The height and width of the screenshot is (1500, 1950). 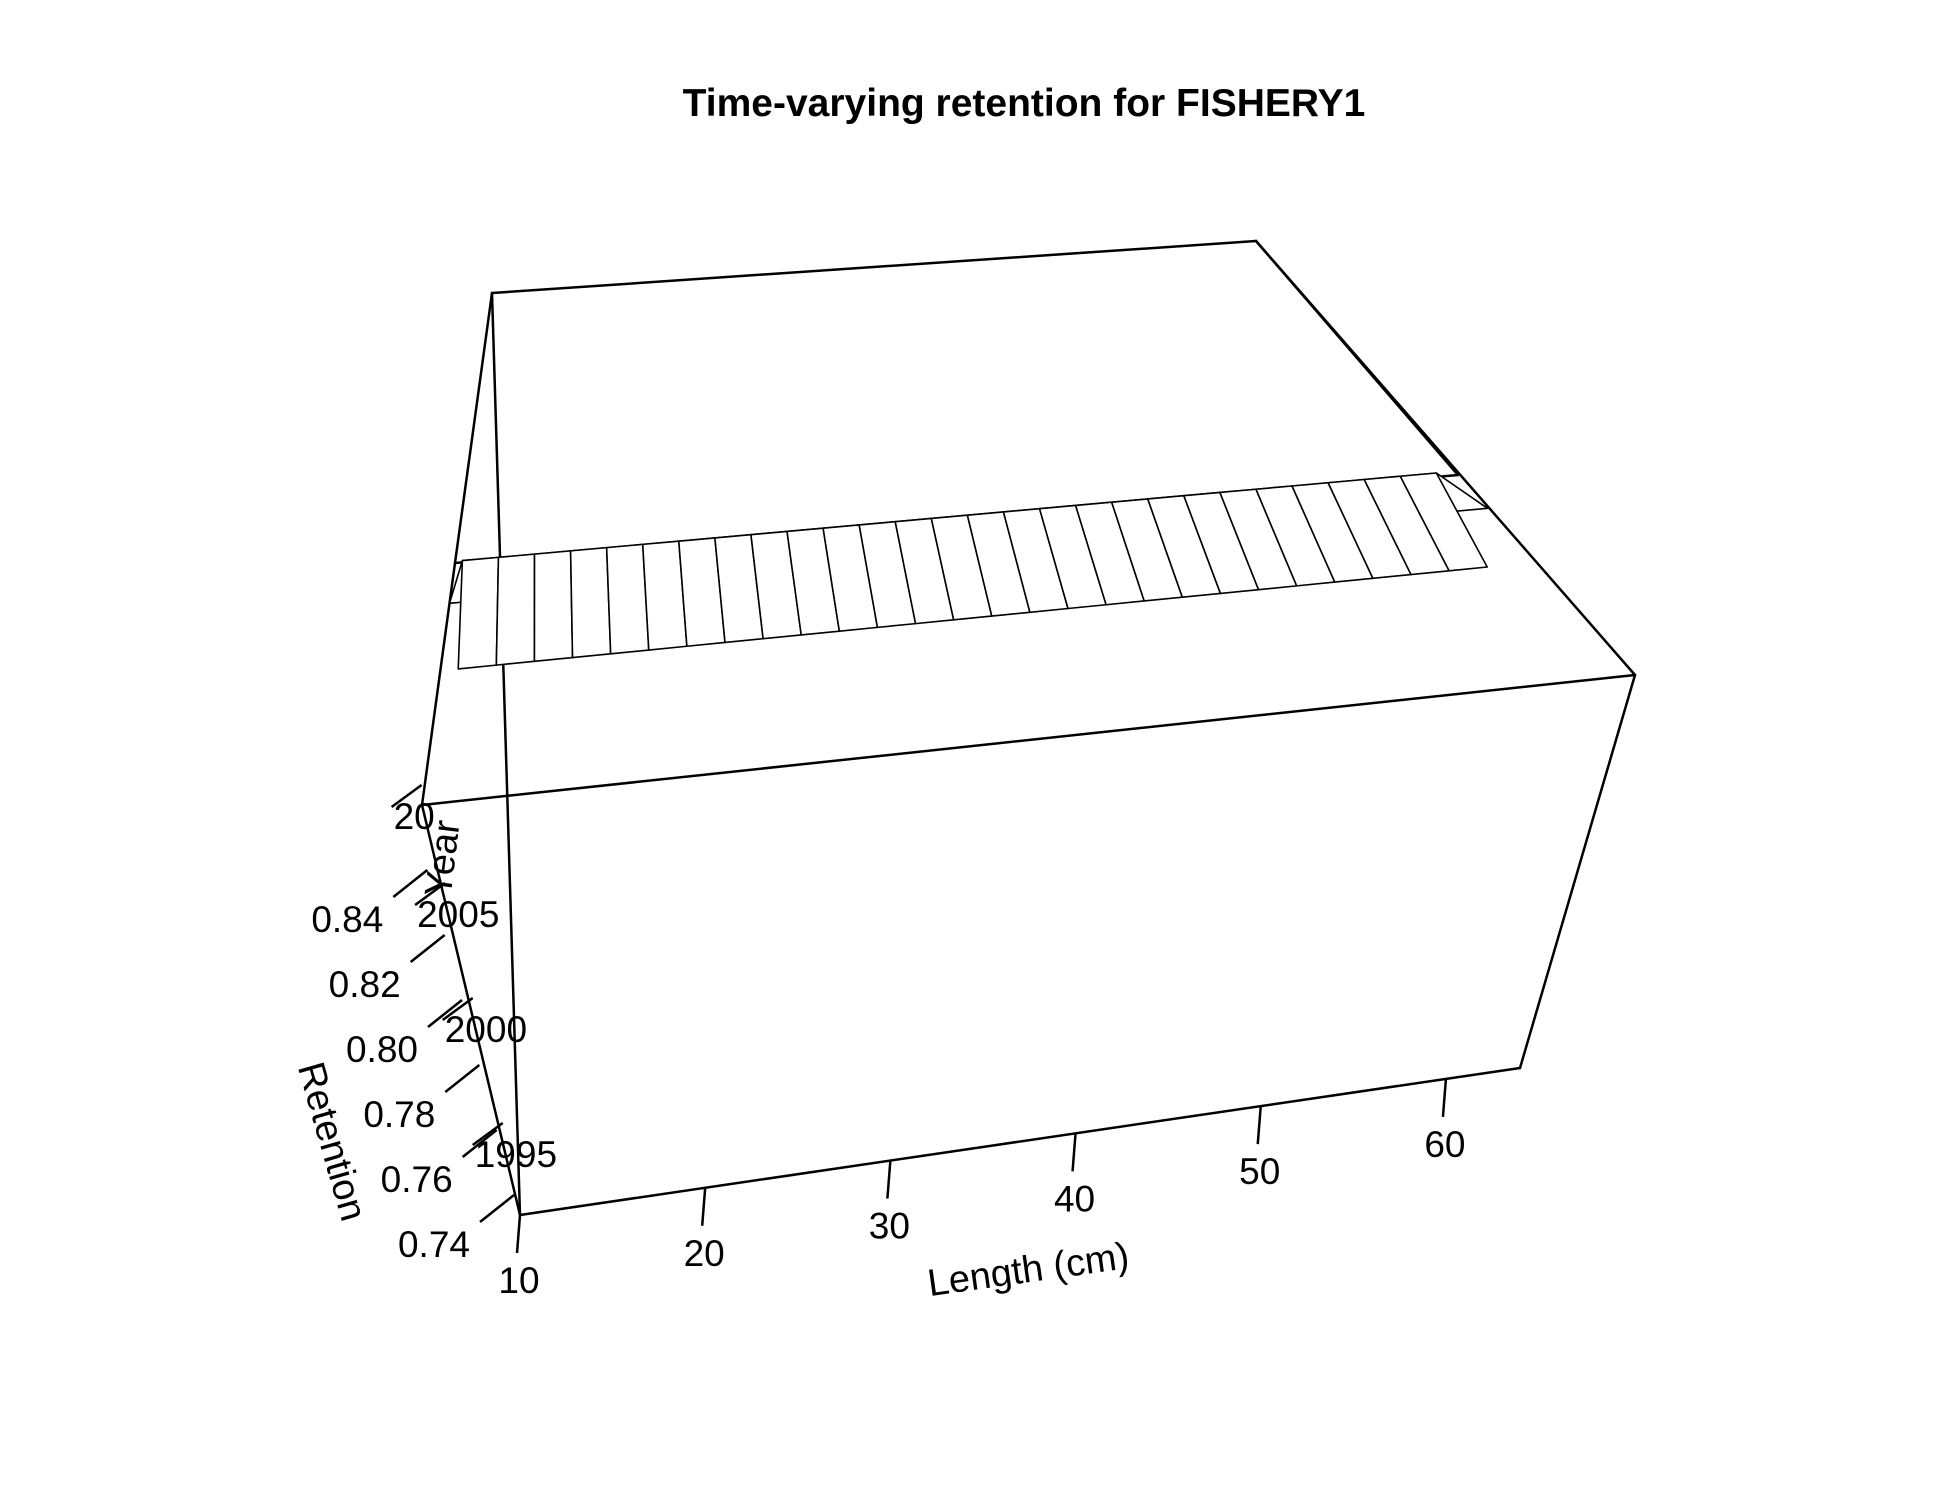 I want to click on x-tick-label: 30, so click(x=889, y=1226).